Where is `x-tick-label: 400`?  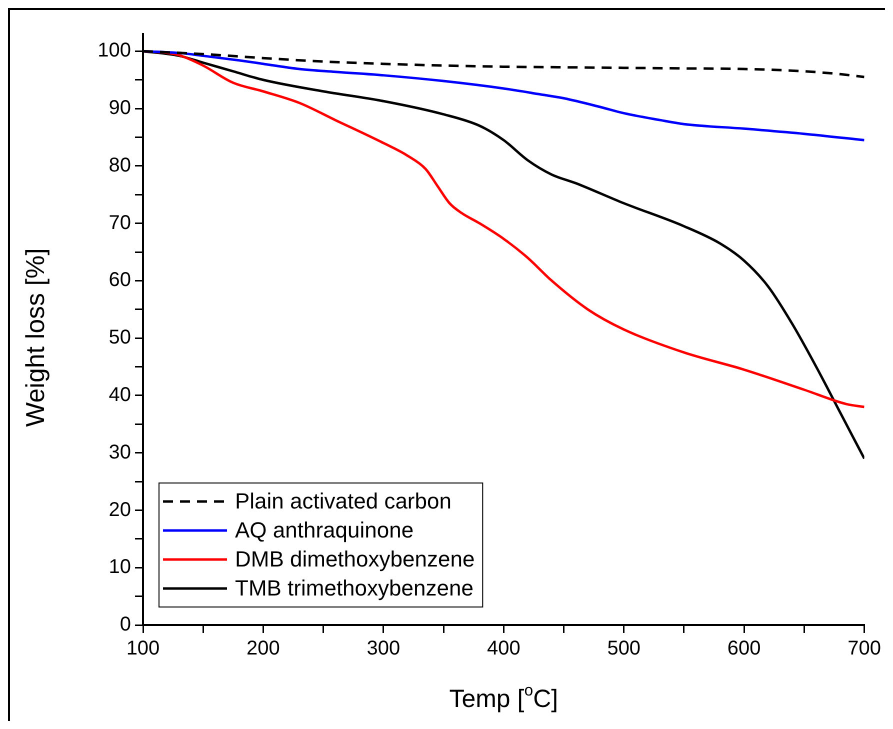
x-tick-label: 400 is located at coordinates (503, 649).